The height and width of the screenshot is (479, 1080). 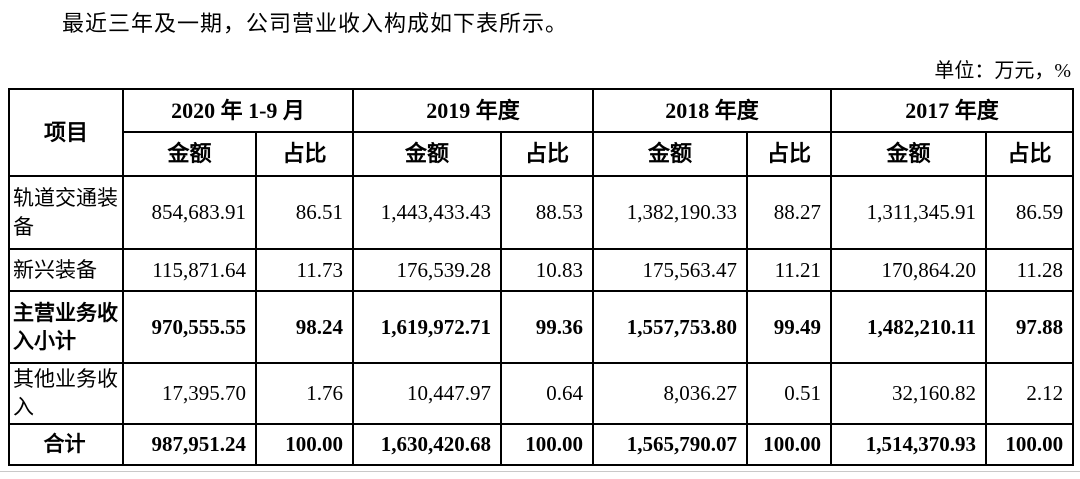 What do you see at coordinates (427, 327) in the screenshot?
I see `amount-cell: 1,619,972.71` at bounding box center [427, 327].